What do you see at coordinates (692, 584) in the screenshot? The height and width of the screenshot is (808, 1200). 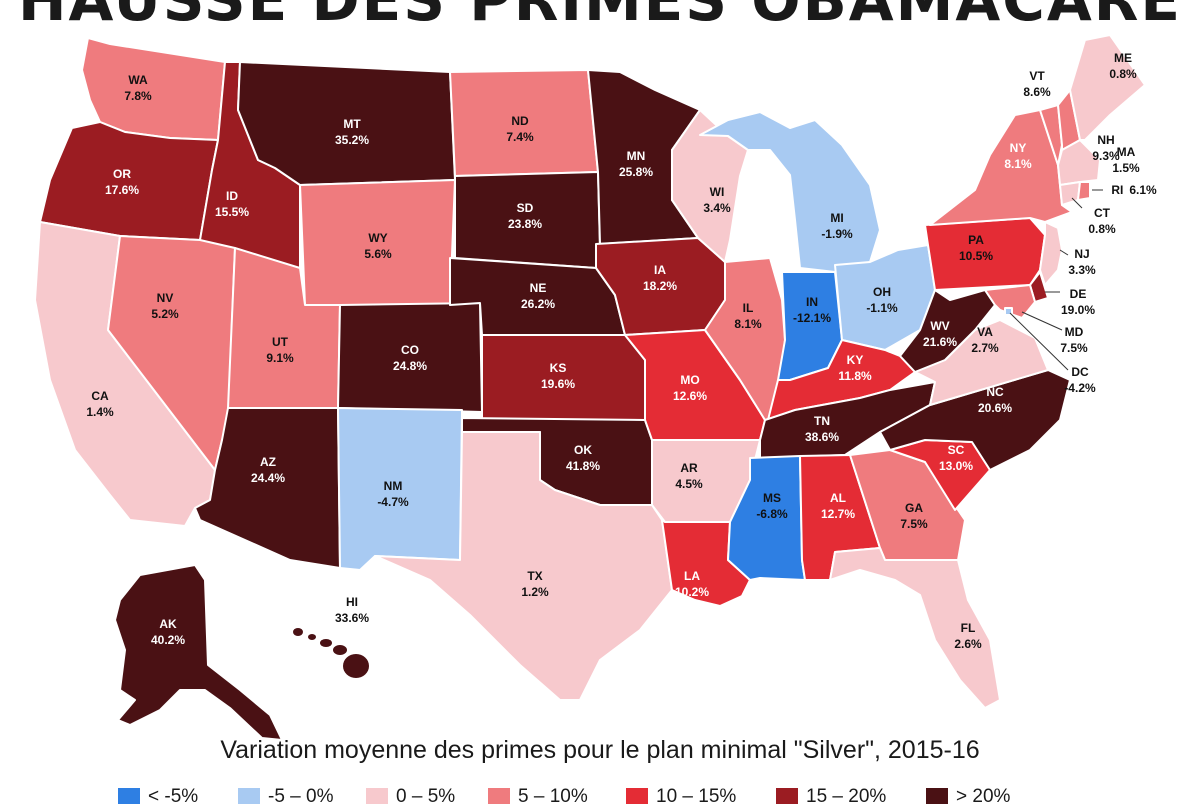 I see `state-label-la: LA 10.2%` at bounding box center [692, 584].